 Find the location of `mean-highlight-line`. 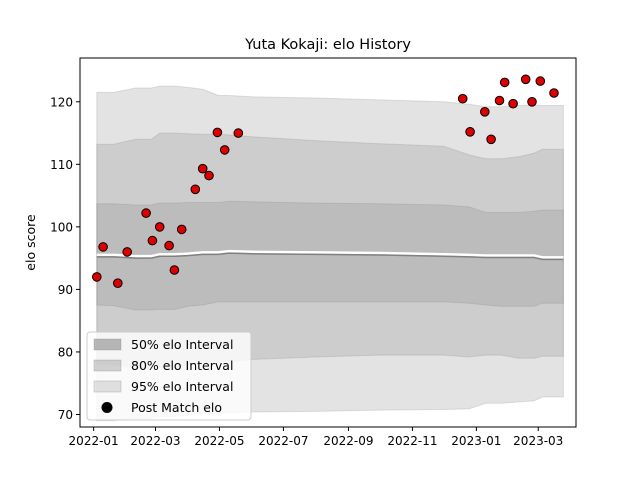

mean-highlight-line is located at coordinates (330, 254).